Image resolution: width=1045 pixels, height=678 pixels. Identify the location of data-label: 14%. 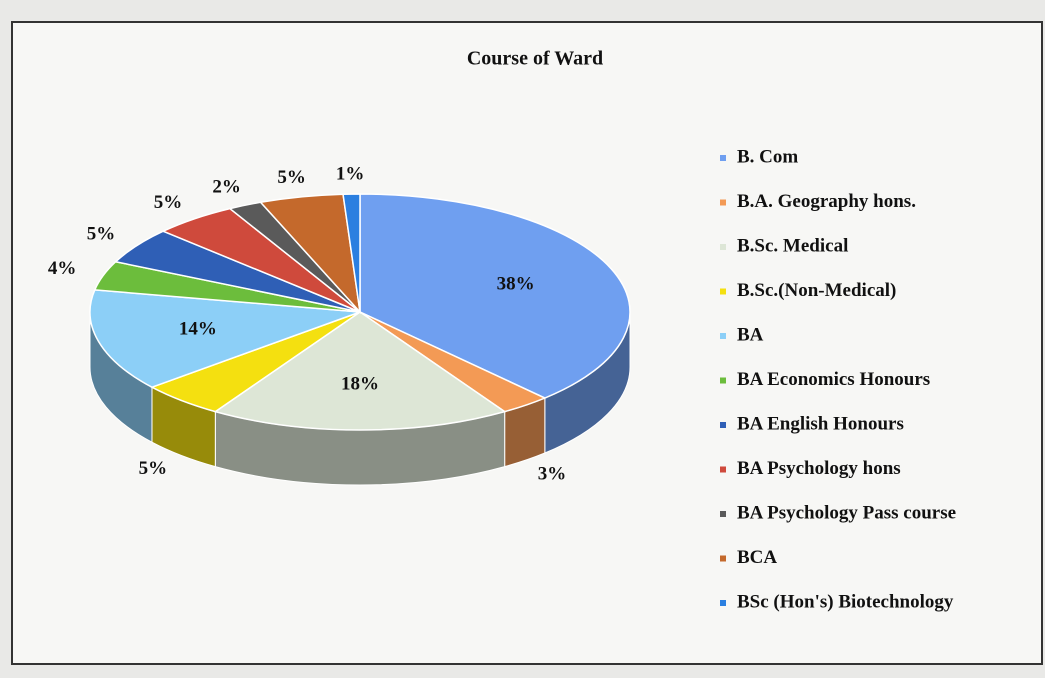
(198, 329).